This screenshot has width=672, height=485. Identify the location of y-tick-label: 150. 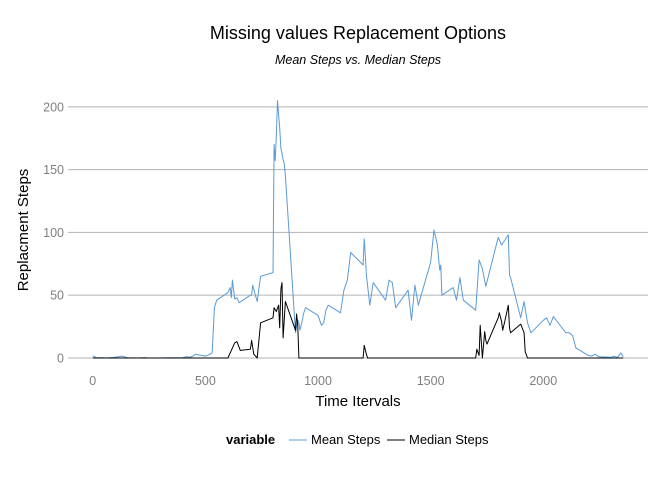
(53, 170).